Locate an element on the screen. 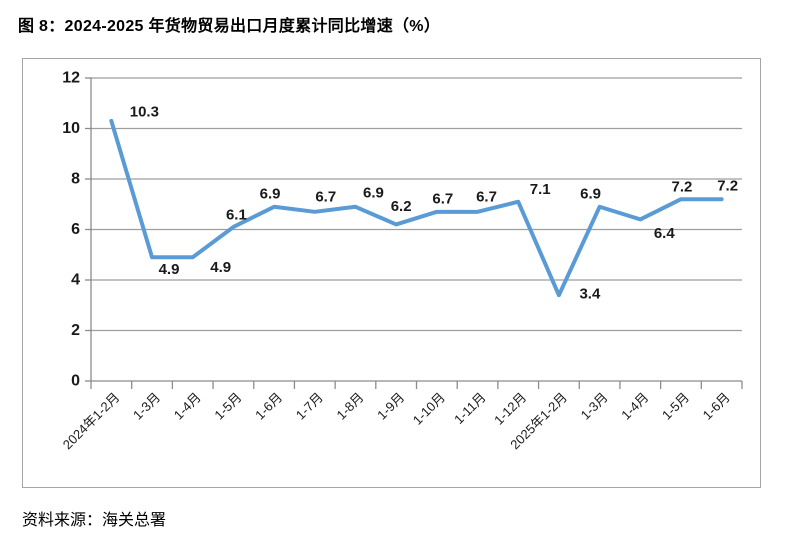 The height and width of the screenshot is (545, 800). data-label: 3.4 is located at coordinates (590, 294).